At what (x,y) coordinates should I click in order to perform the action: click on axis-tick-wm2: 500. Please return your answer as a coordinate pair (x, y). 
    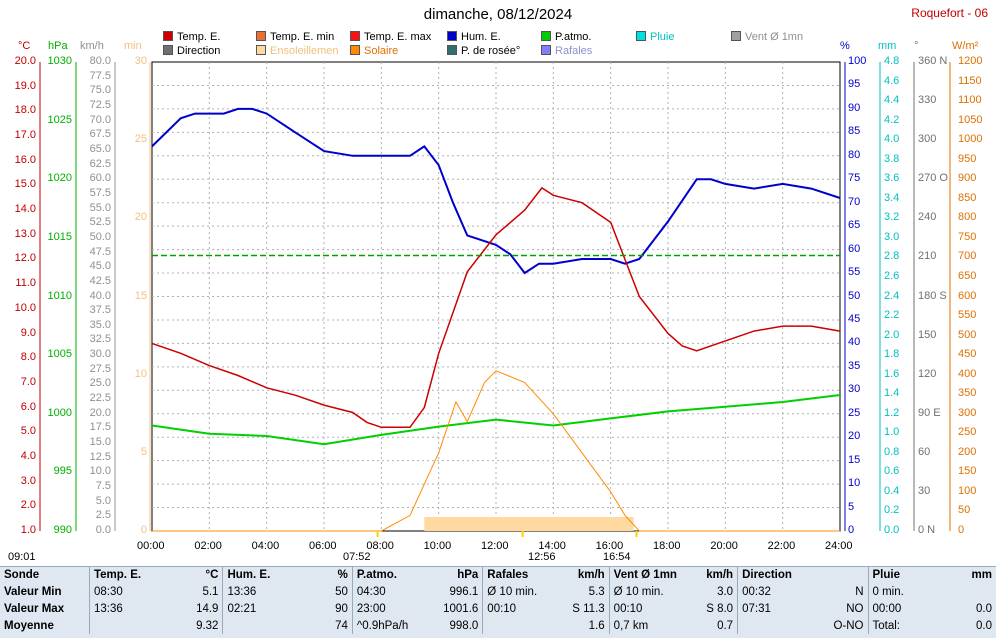
    Looking at the image, I should click on (967, 334).